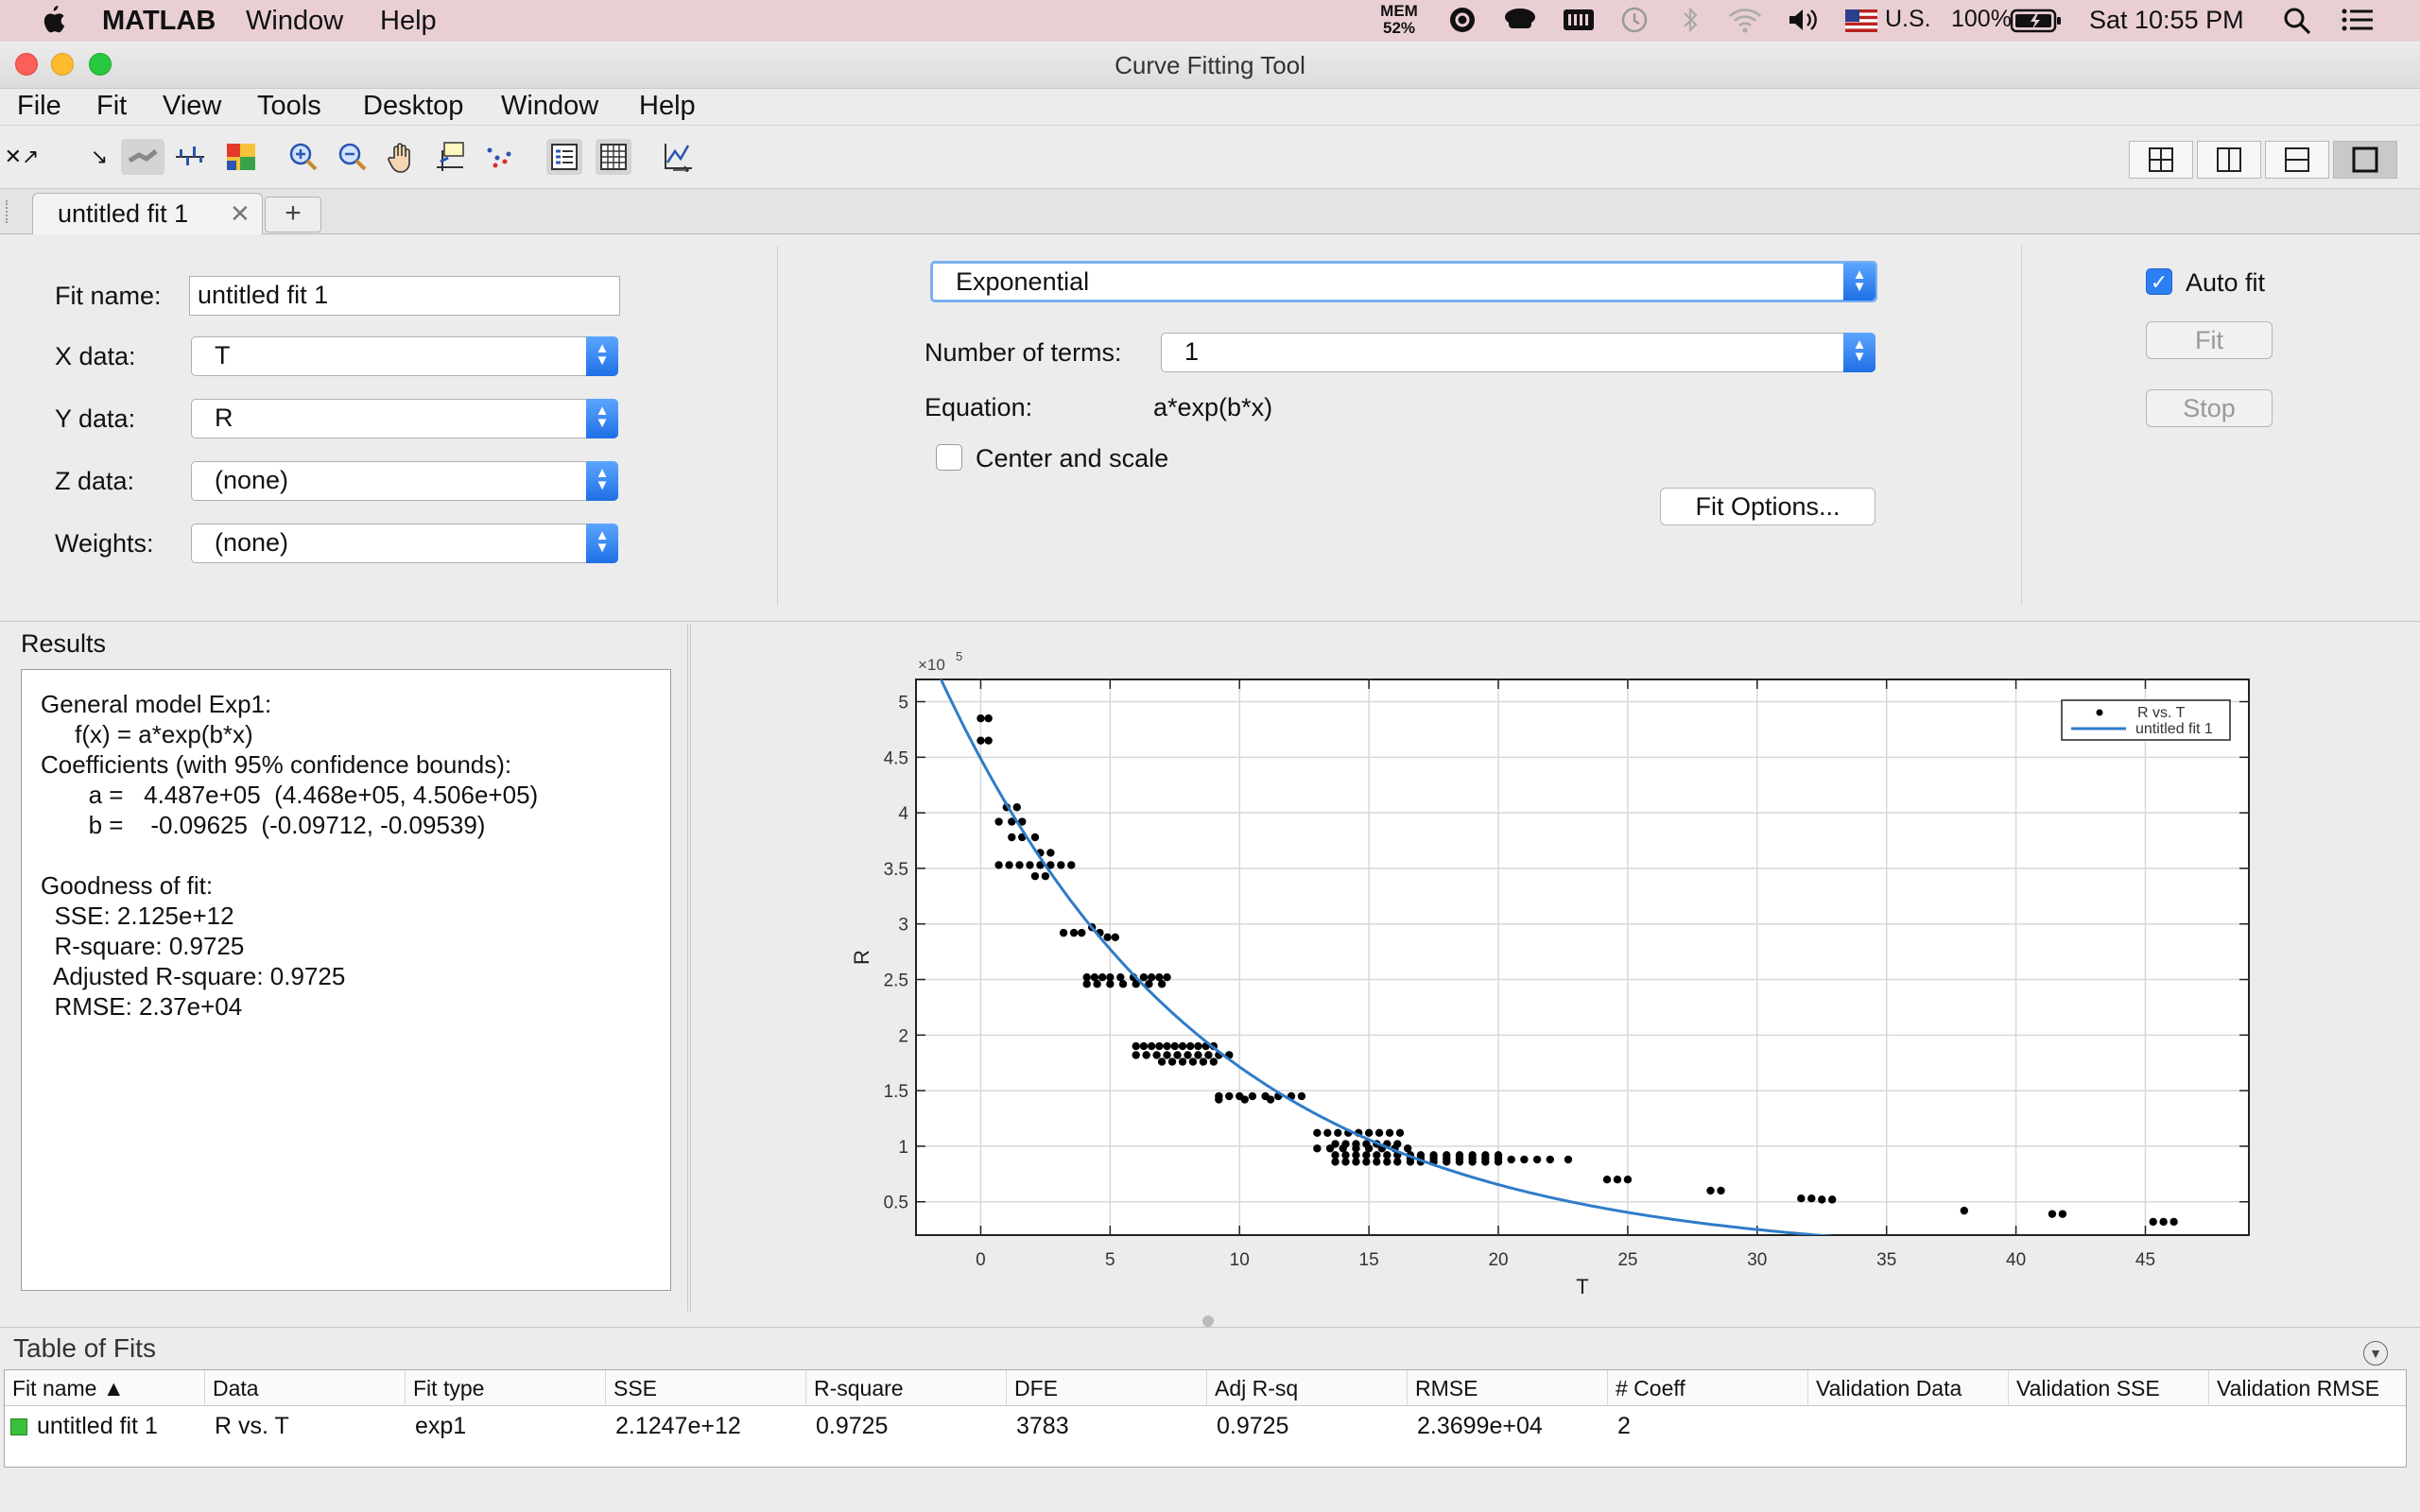 Image resolution: width=2420 pixels, height=1512 pixels. Describe the element at coordinates (506, 1388) in the screenshot. I see `column-header-fit-type: Fit type` at that location.